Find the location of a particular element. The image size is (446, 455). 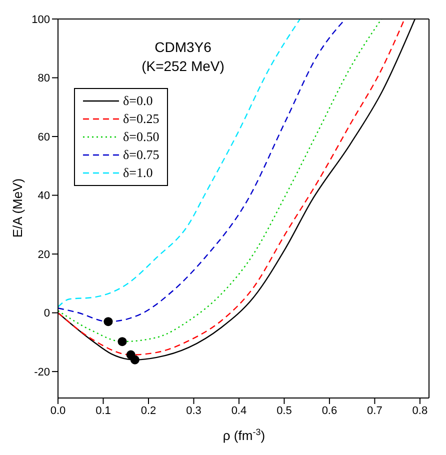

legend-label: δ=0.75 is located at coordinates (141, 155).